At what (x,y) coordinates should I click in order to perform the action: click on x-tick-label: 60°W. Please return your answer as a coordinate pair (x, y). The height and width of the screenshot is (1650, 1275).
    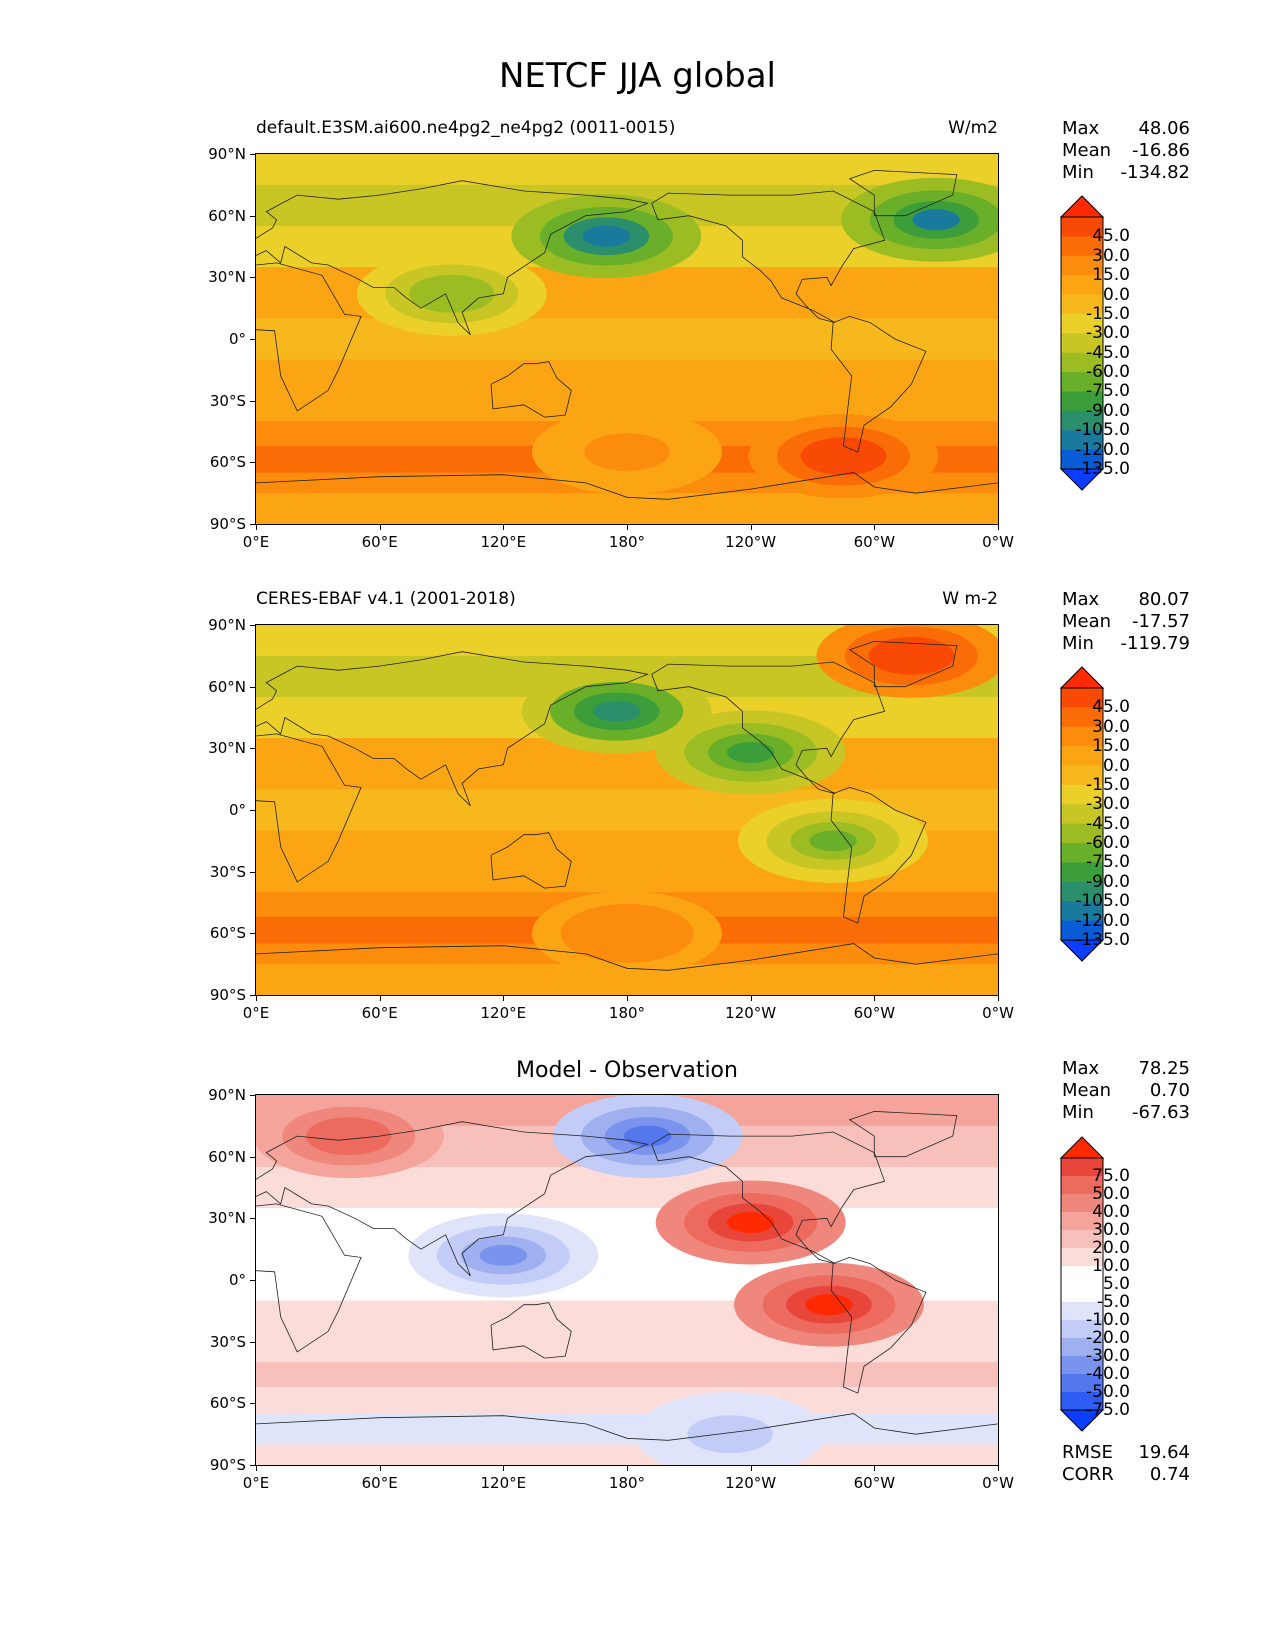
    Looking at the image, I should click on (874, 1013).